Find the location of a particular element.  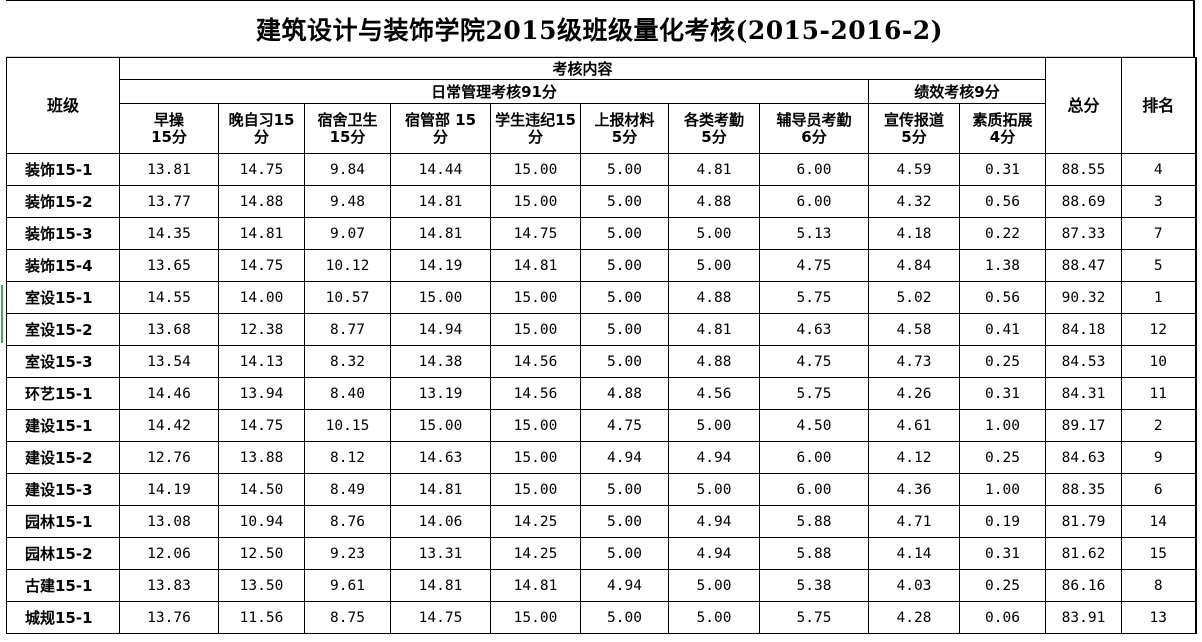

total-cell: 87.33 is located at coordinates (1083, 233).